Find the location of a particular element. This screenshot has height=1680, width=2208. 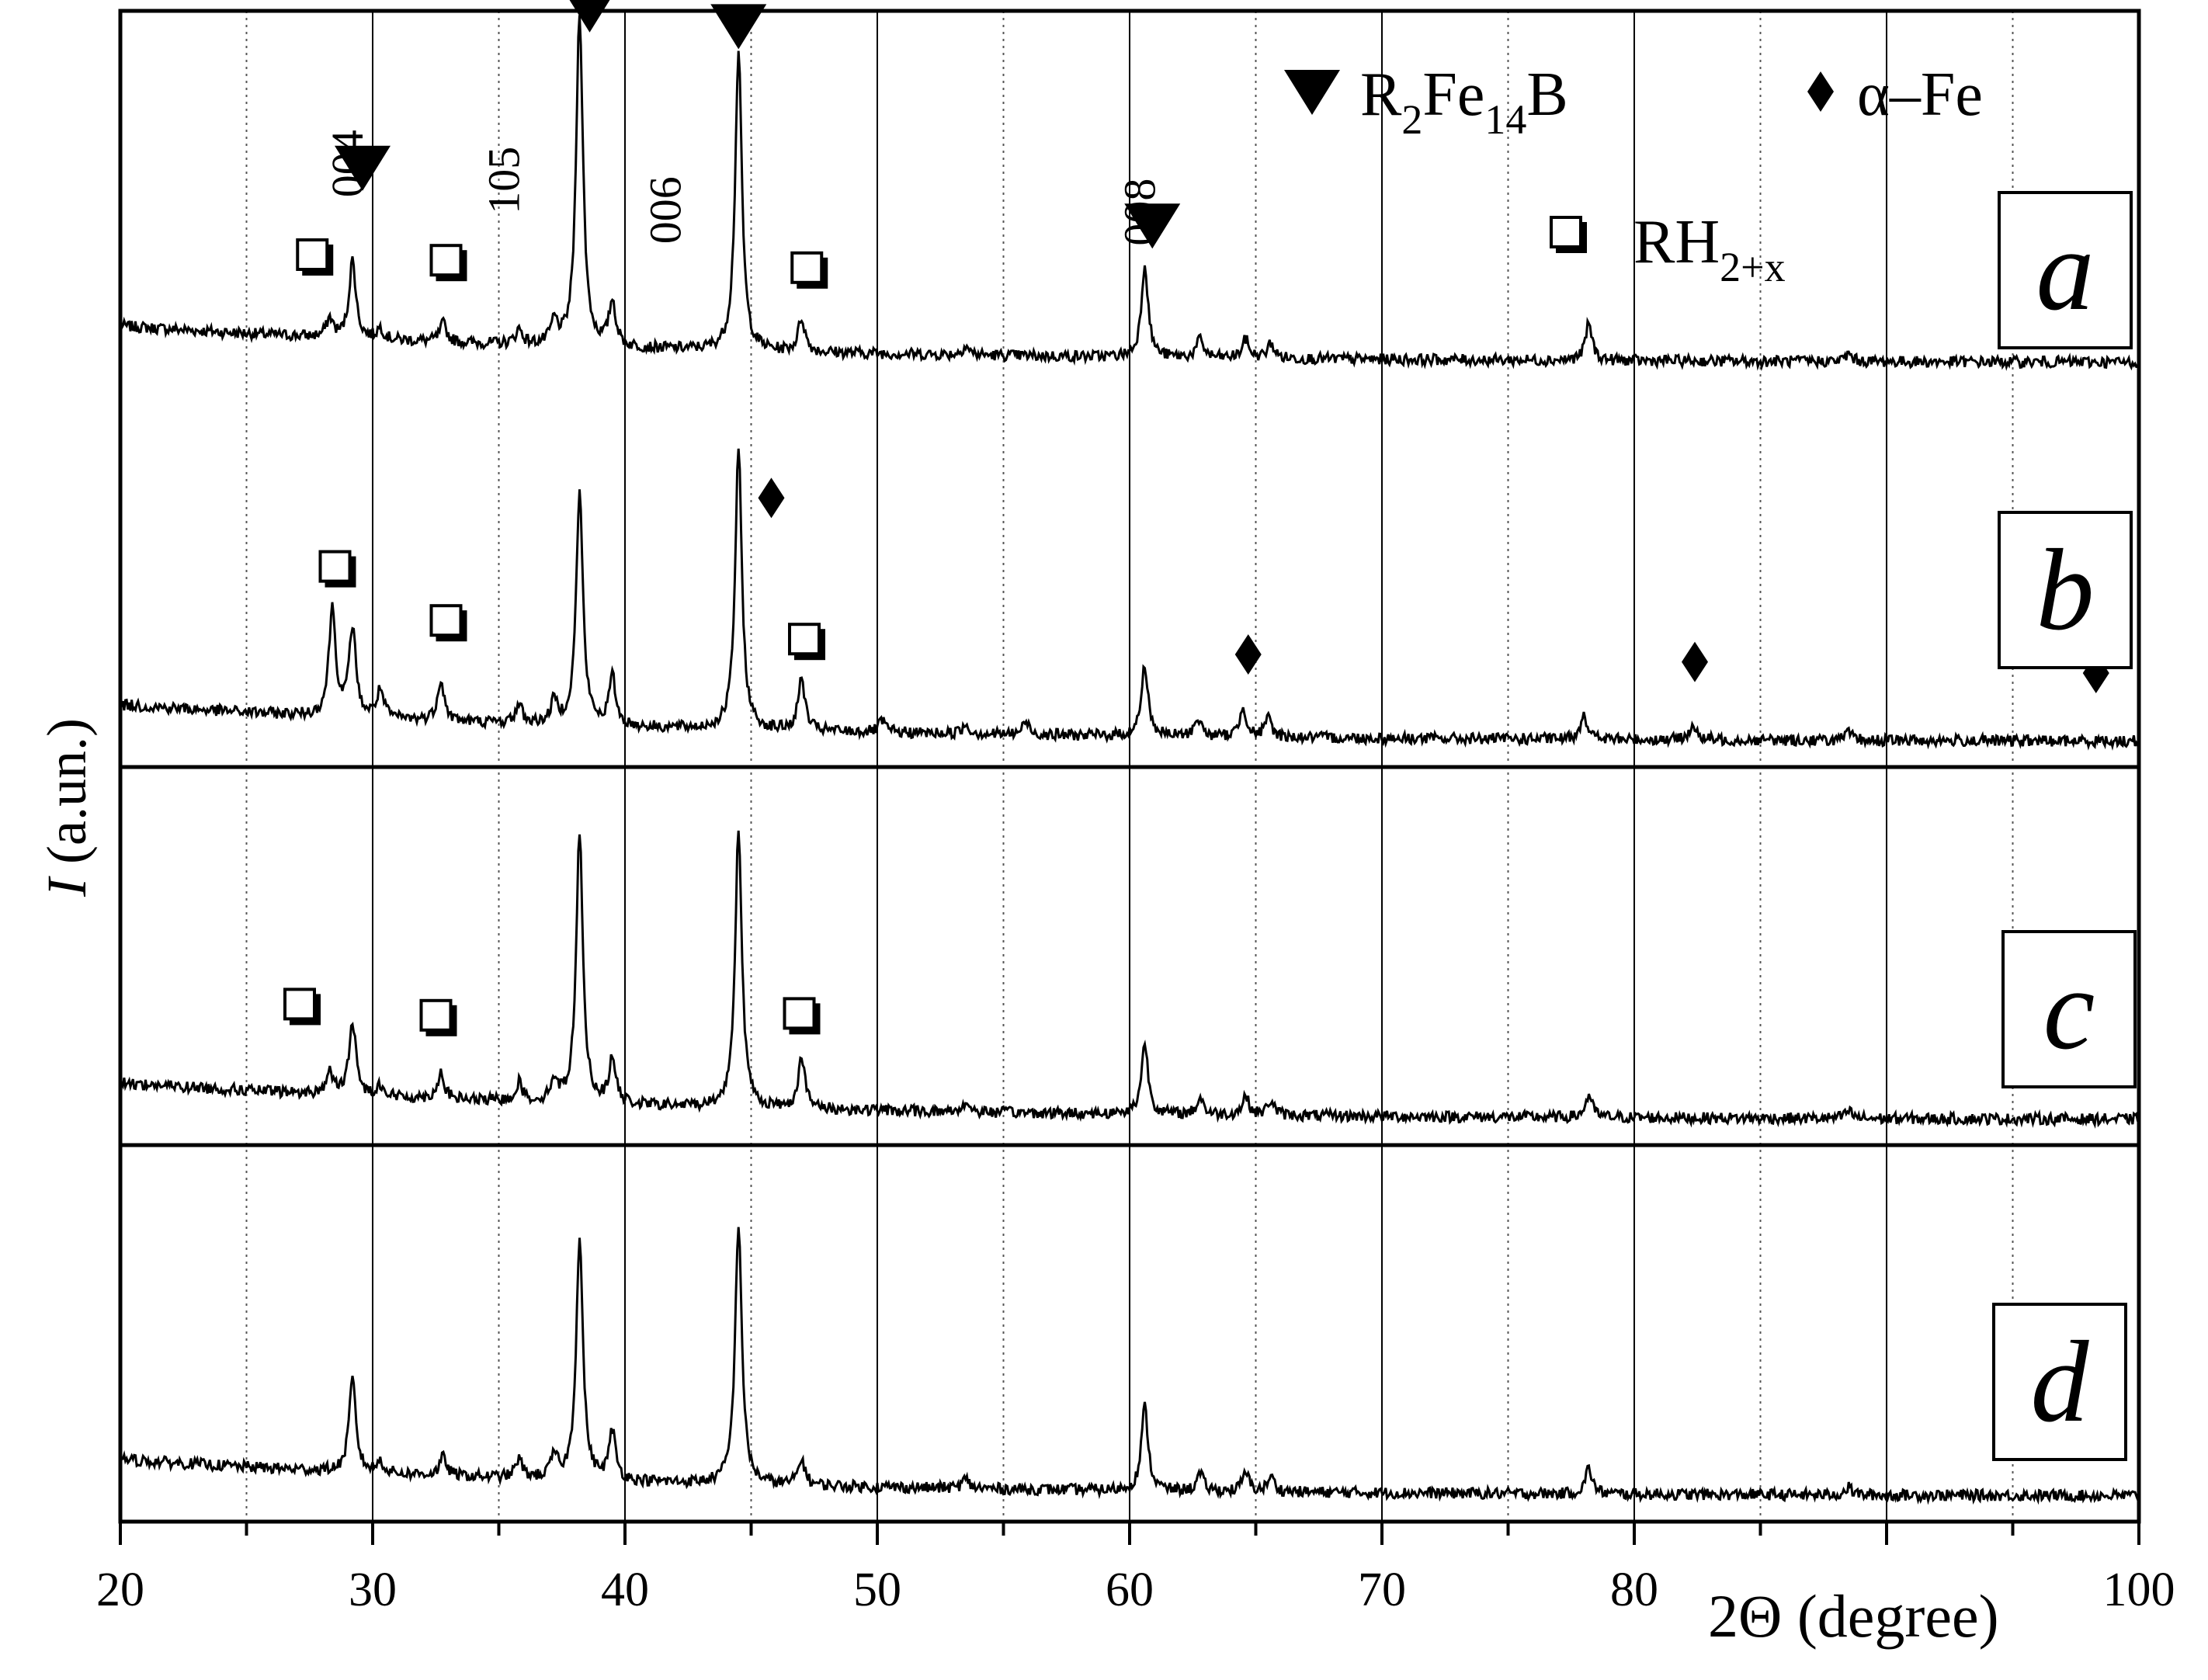

hkl-label: 008 is located at coordinates (1140, 212).